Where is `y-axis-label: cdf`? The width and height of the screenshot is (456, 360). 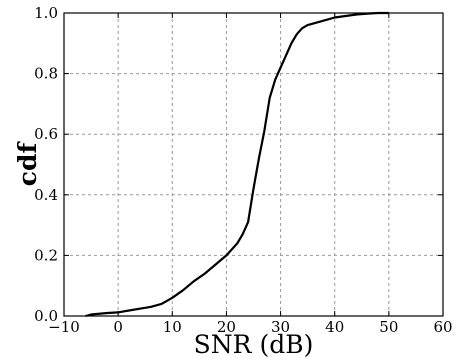 y-axis-label: cdf is located at coordinates (27, 164).